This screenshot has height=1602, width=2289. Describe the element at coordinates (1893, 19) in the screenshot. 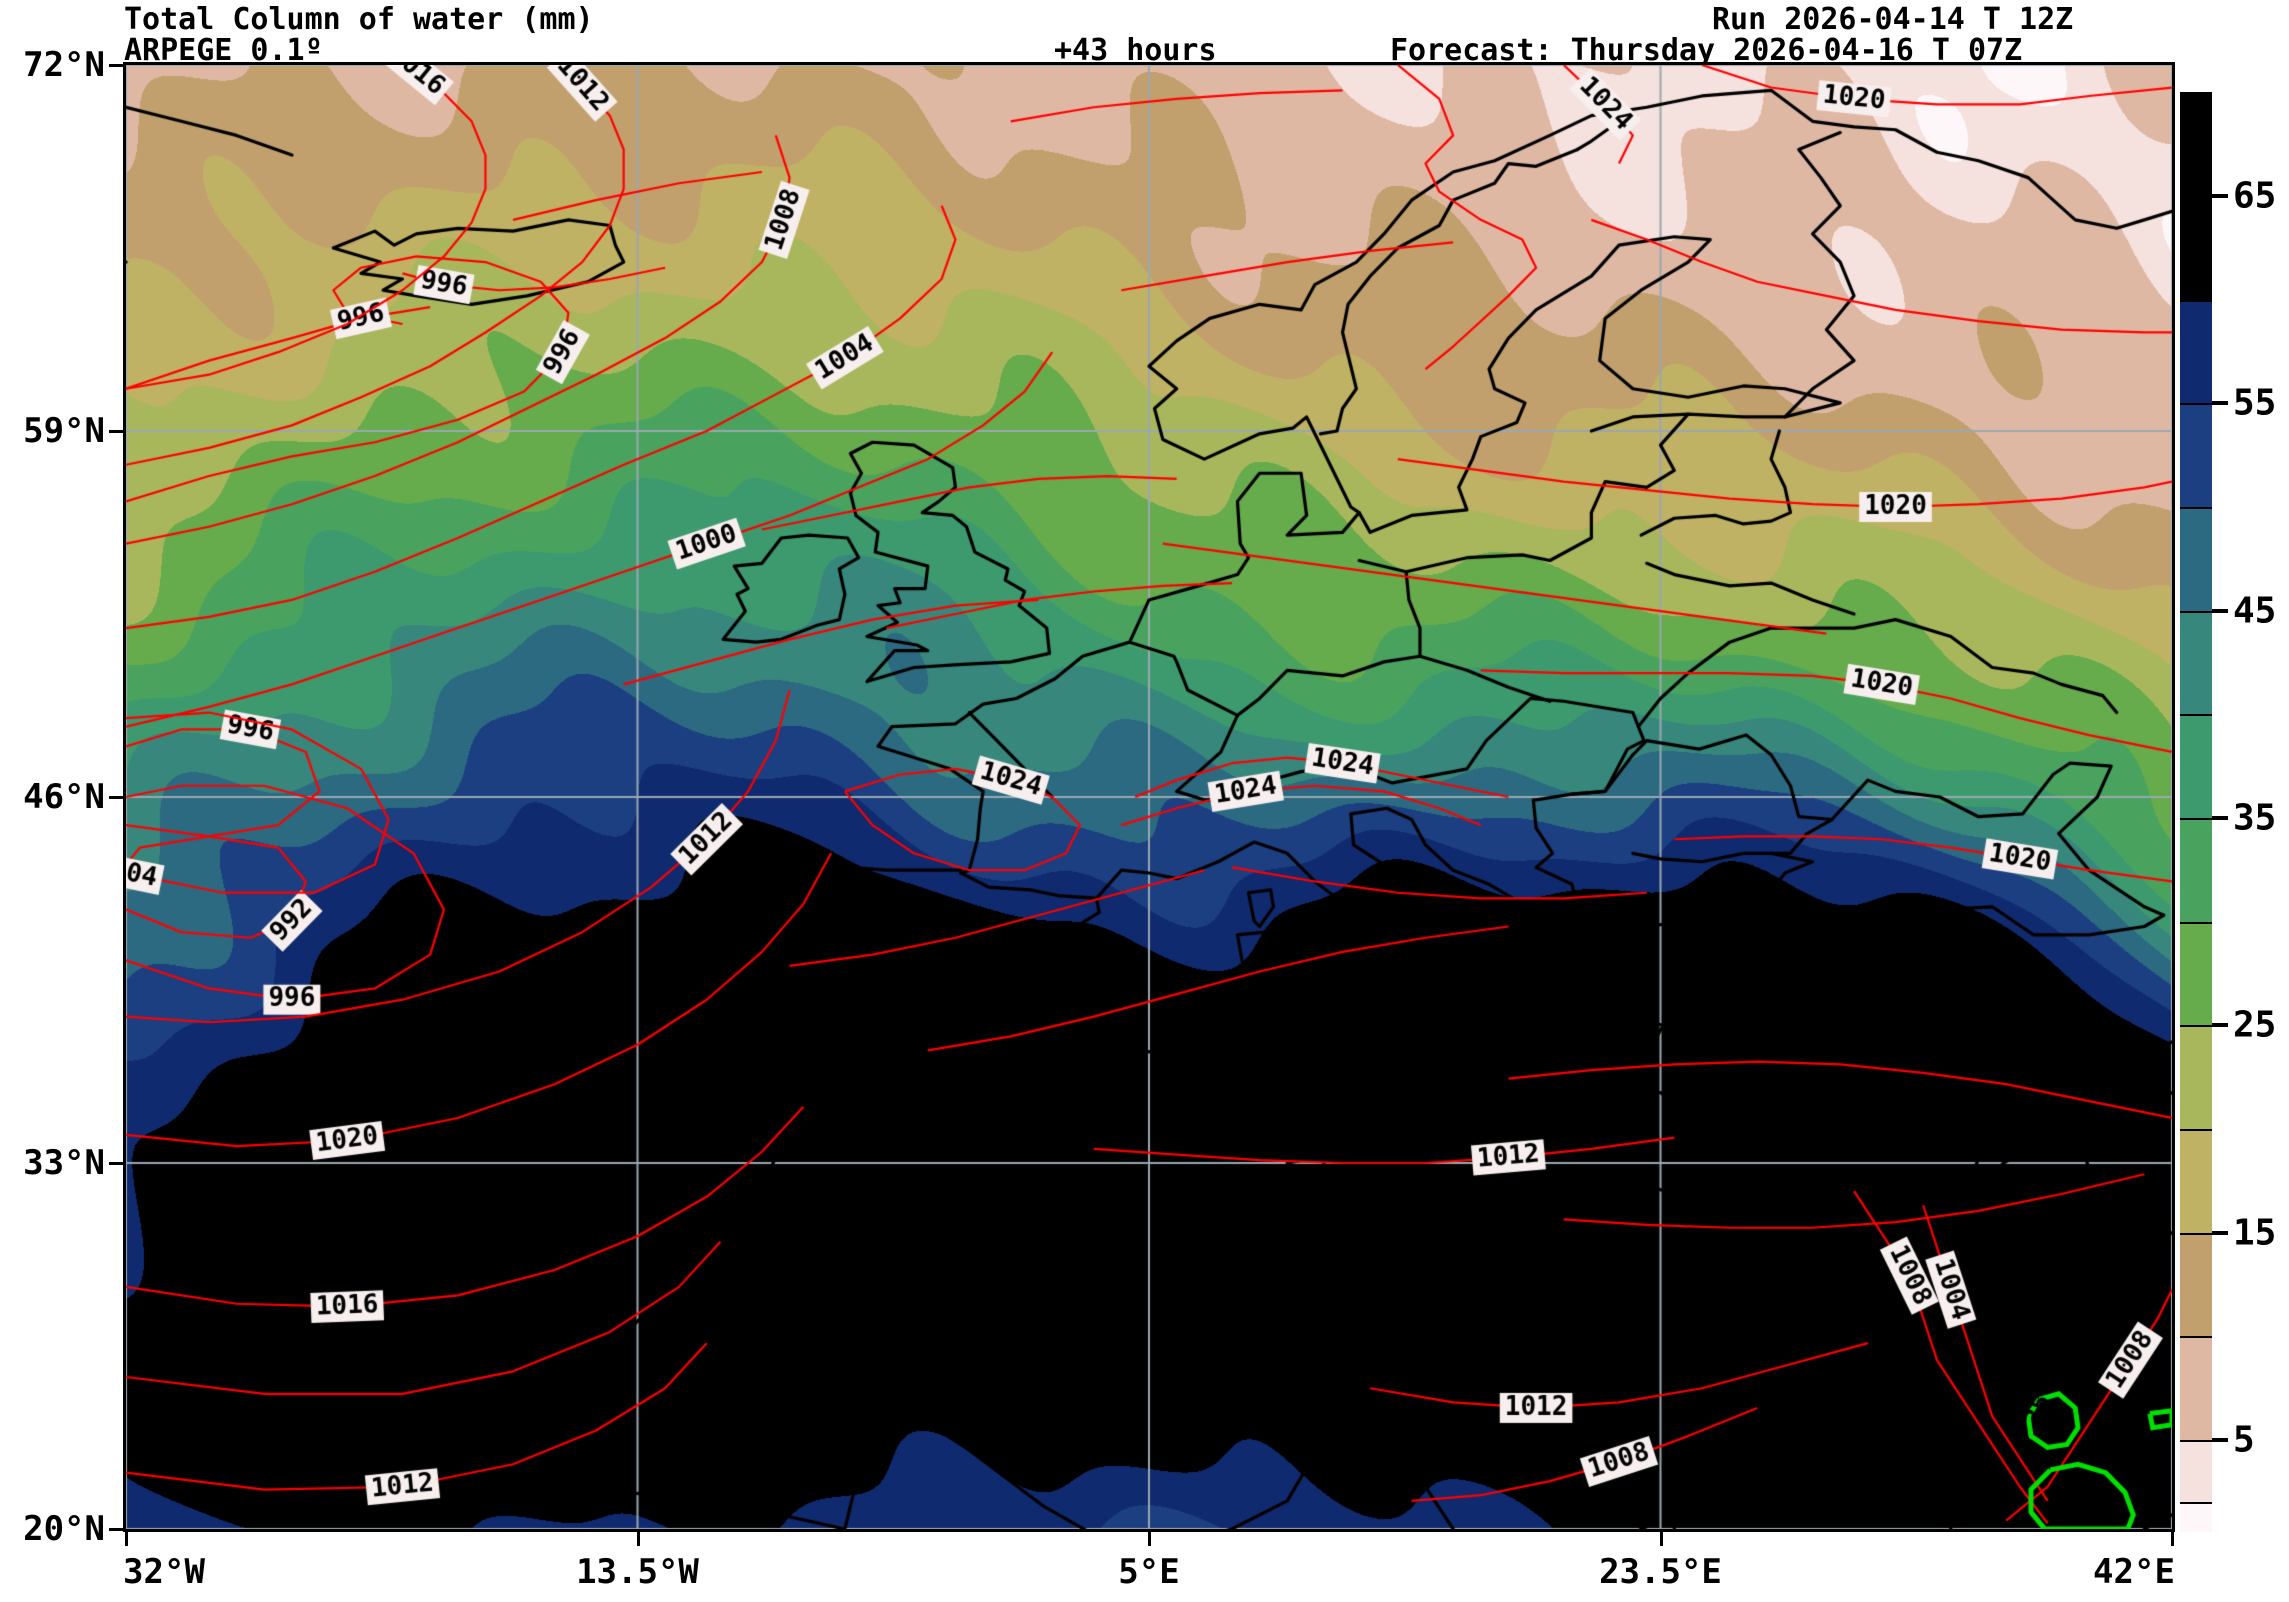

I see `run-timestamp-label: Run 2026-04-14 T 12Z` at that location.